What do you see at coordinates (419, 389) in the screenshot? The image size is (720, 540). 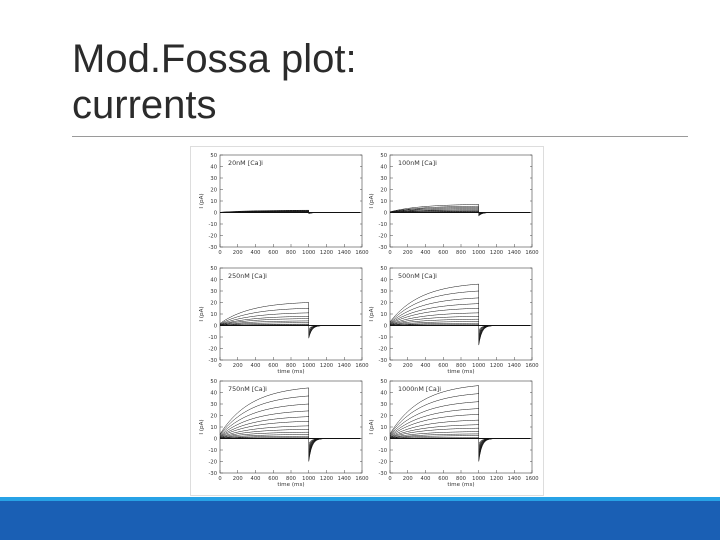 I see `panel-title: 1000nM [Ca]i` at bounding box center [419, 389].